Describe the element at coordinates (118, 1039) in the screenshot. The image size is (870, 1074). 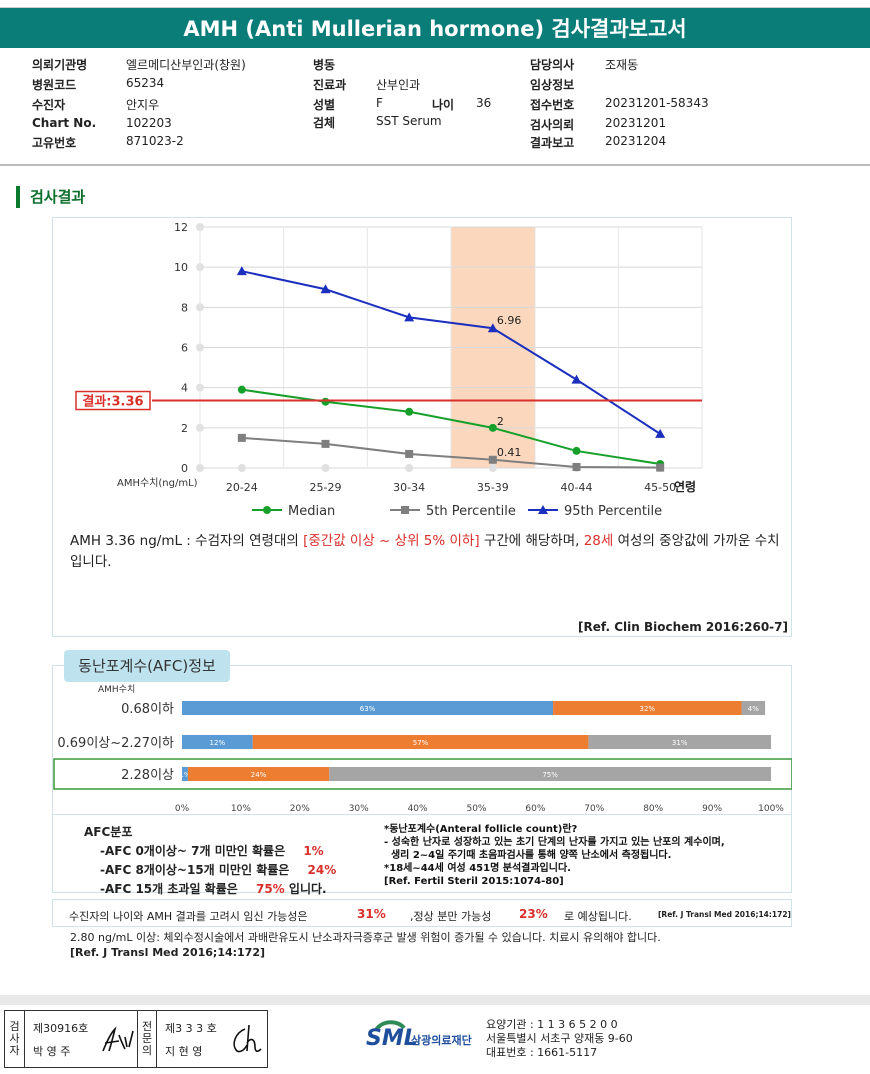
I see `tester-signature` at that location.